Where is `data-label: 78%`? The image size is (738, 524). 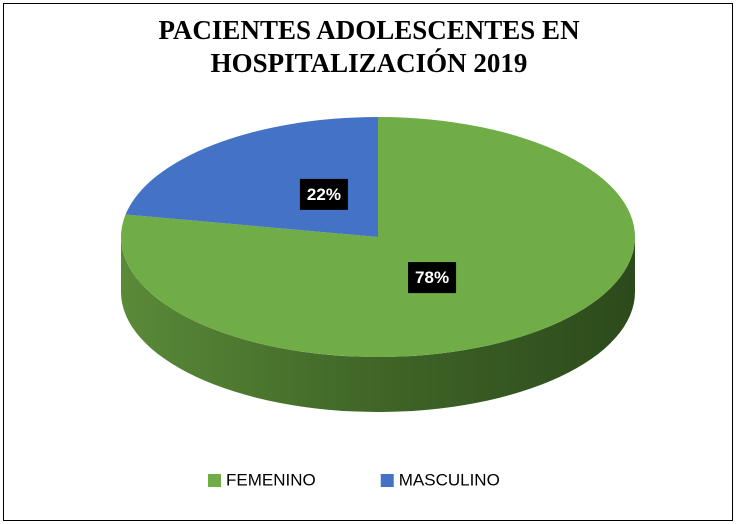
data-label: 78% is located at coordinates (432, 278).